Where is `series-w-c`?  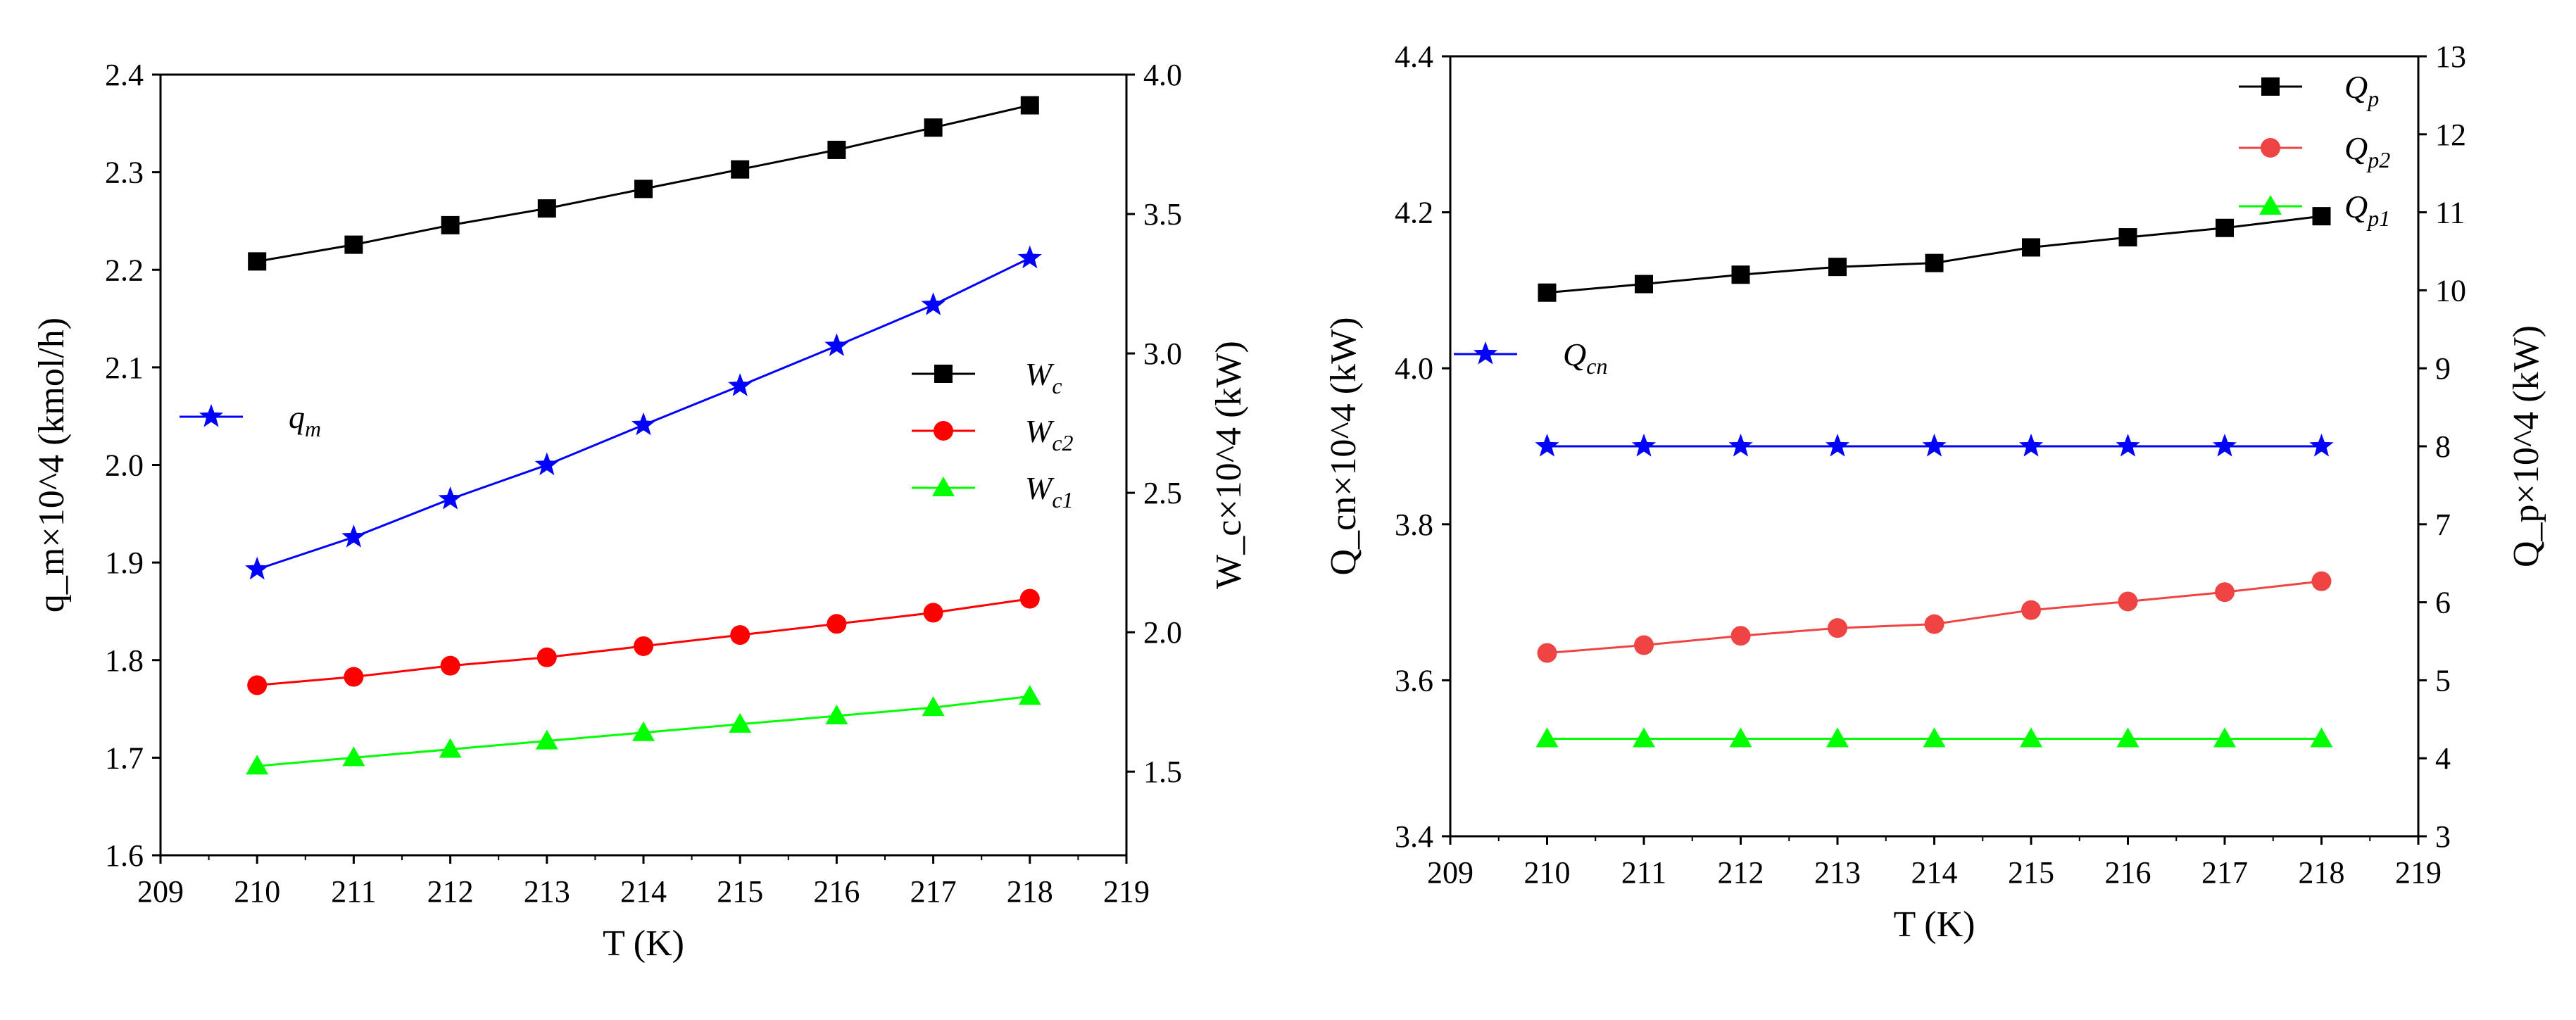 series-w-c is located at coordinates (643, 184).